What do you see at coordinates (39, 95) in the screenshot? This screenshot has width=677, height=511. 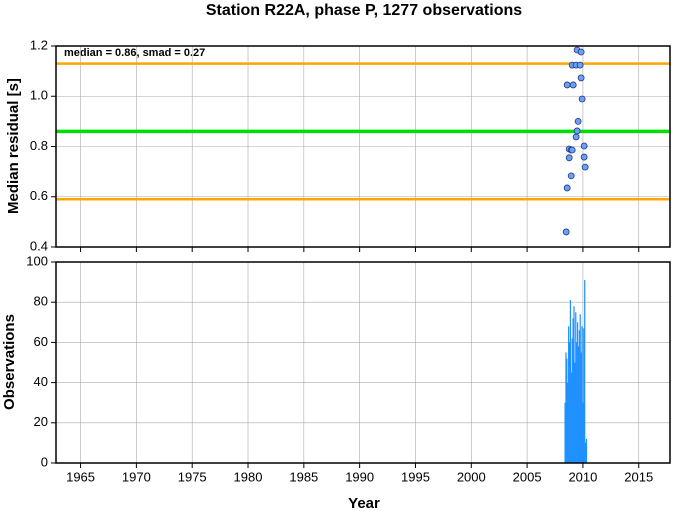 I see `y-tick-label: 1.0` at bounding box center [39, 95].